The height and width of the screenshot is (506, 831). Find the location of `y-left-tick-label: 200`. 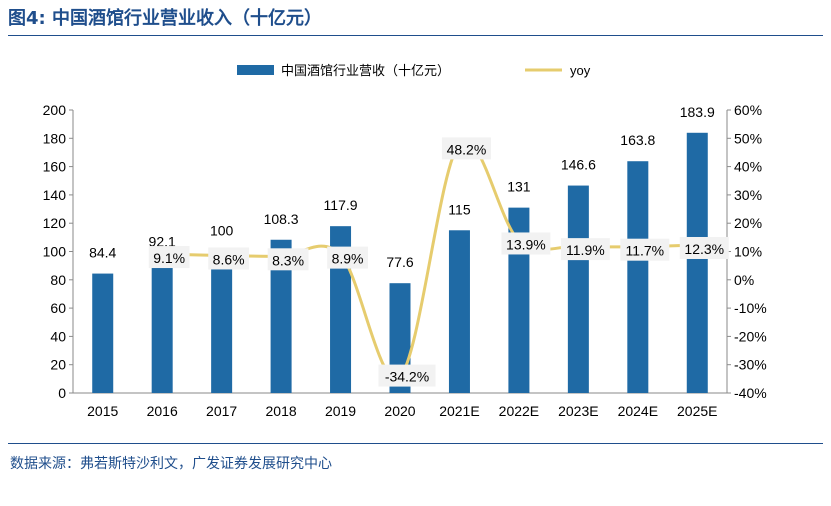

y-left-tick-label: 200 is located at coordinates (55, 110).